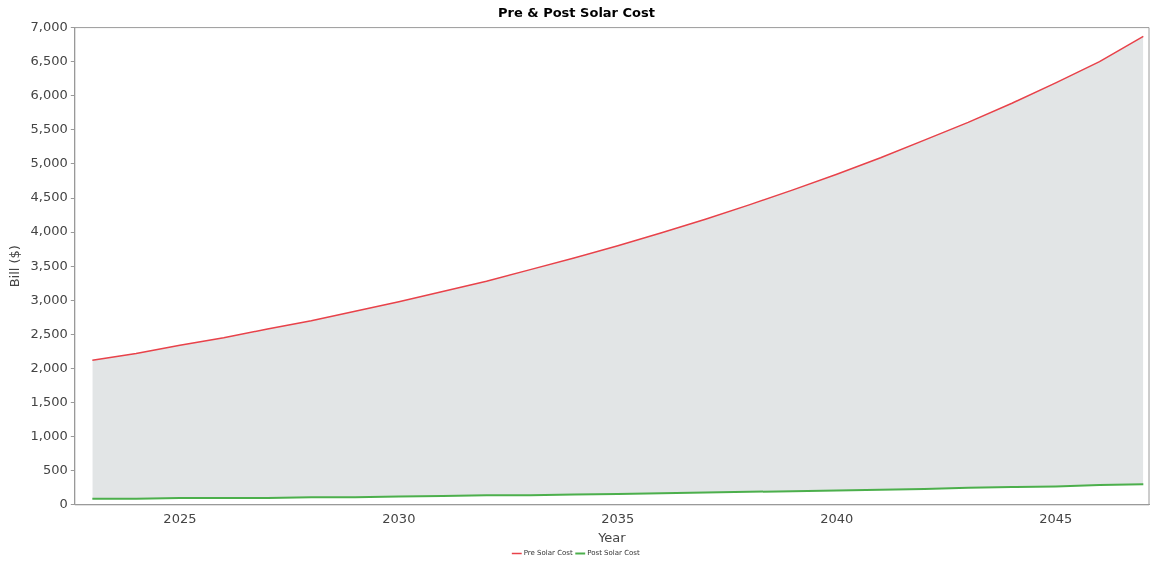 The width and height of the screenshot is (1157, 567). I want to click on y-tick-label: 4,500, so click(49, 197).